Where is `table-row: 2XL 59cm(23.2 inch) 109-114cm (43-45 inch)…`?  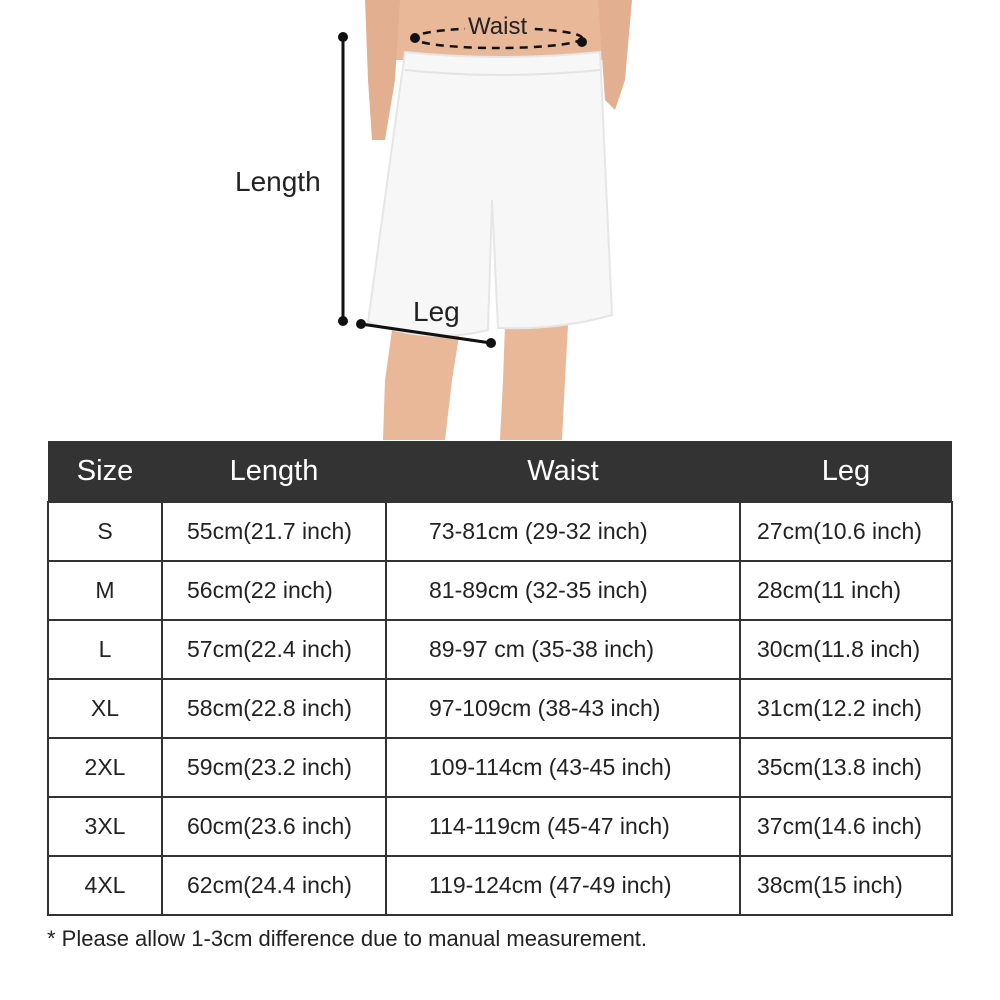
table-row: 2XL 59cm(23.2 inch) 109-114cm (43-45 inch)… is located at coordinates (500, 767).